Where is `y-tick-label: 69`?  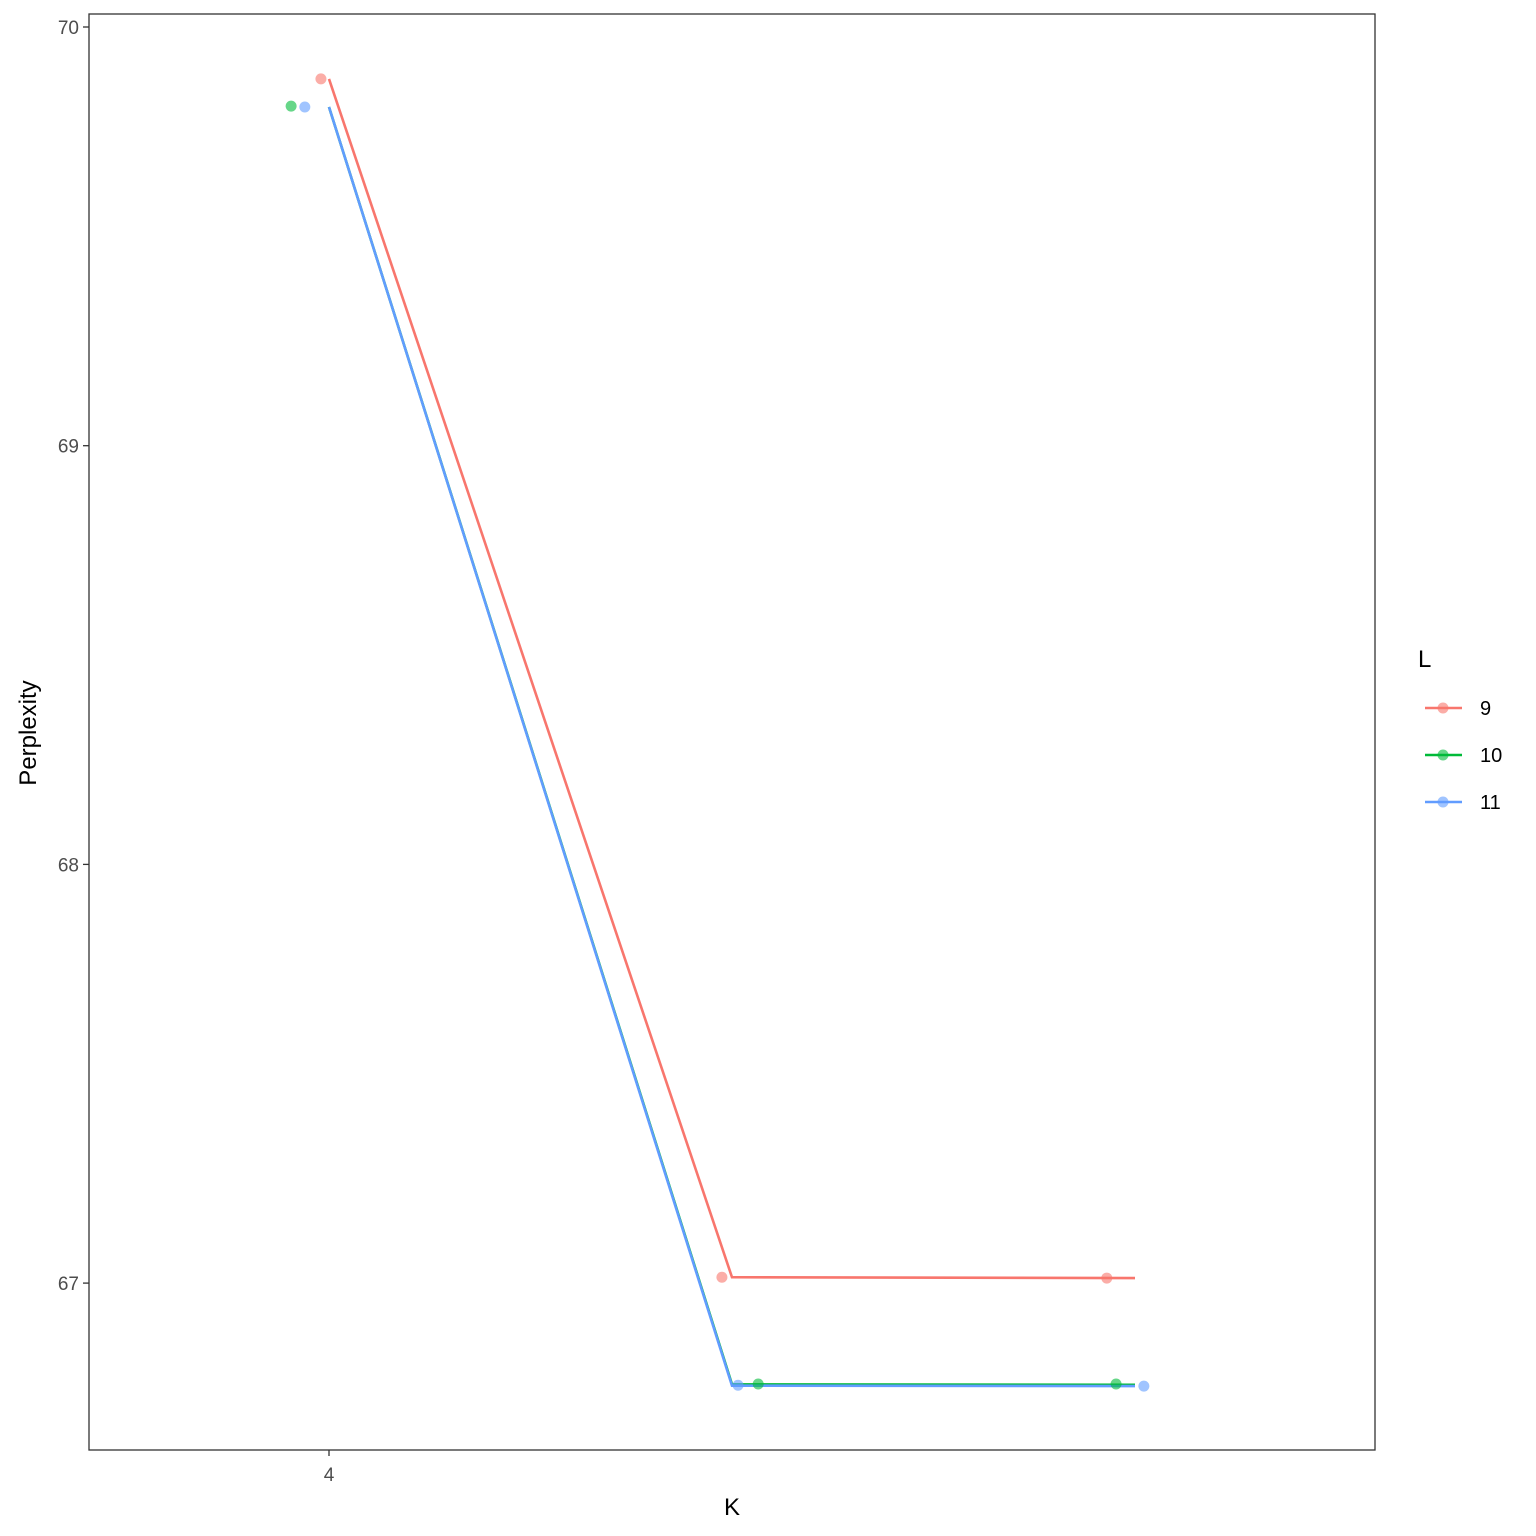
y-tick-label: 69 is located at coordinates (68, 447).